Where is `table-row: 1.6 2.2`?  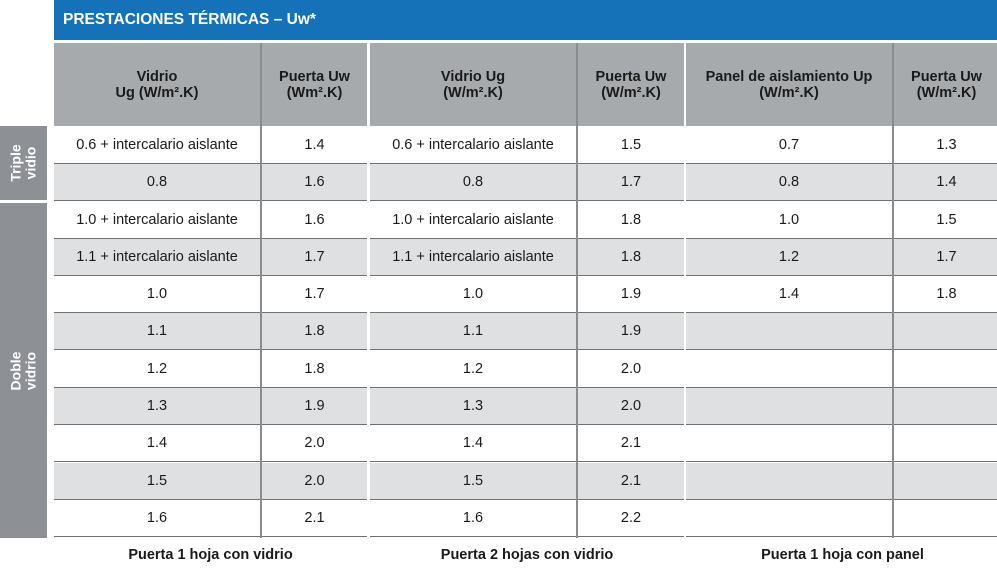
table-row: 1.6 2.2 is located at coordinates (527, 518).